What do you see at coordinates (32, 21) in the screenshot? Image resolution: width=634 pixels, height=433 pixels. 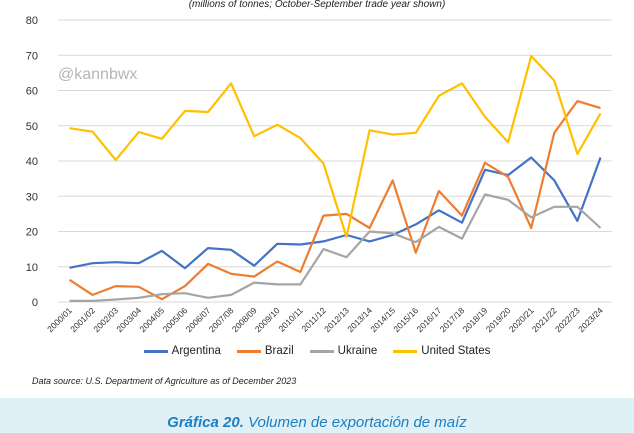 I see `y-tick-label: 80` at bounding box center [32, 21].